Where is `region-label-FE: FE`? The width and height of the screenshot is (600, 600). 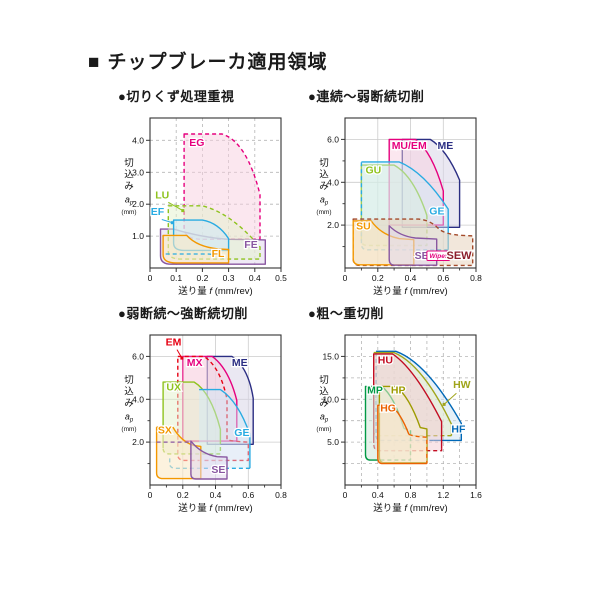
region-label-FE: FE is located at coordinates (251, 245).